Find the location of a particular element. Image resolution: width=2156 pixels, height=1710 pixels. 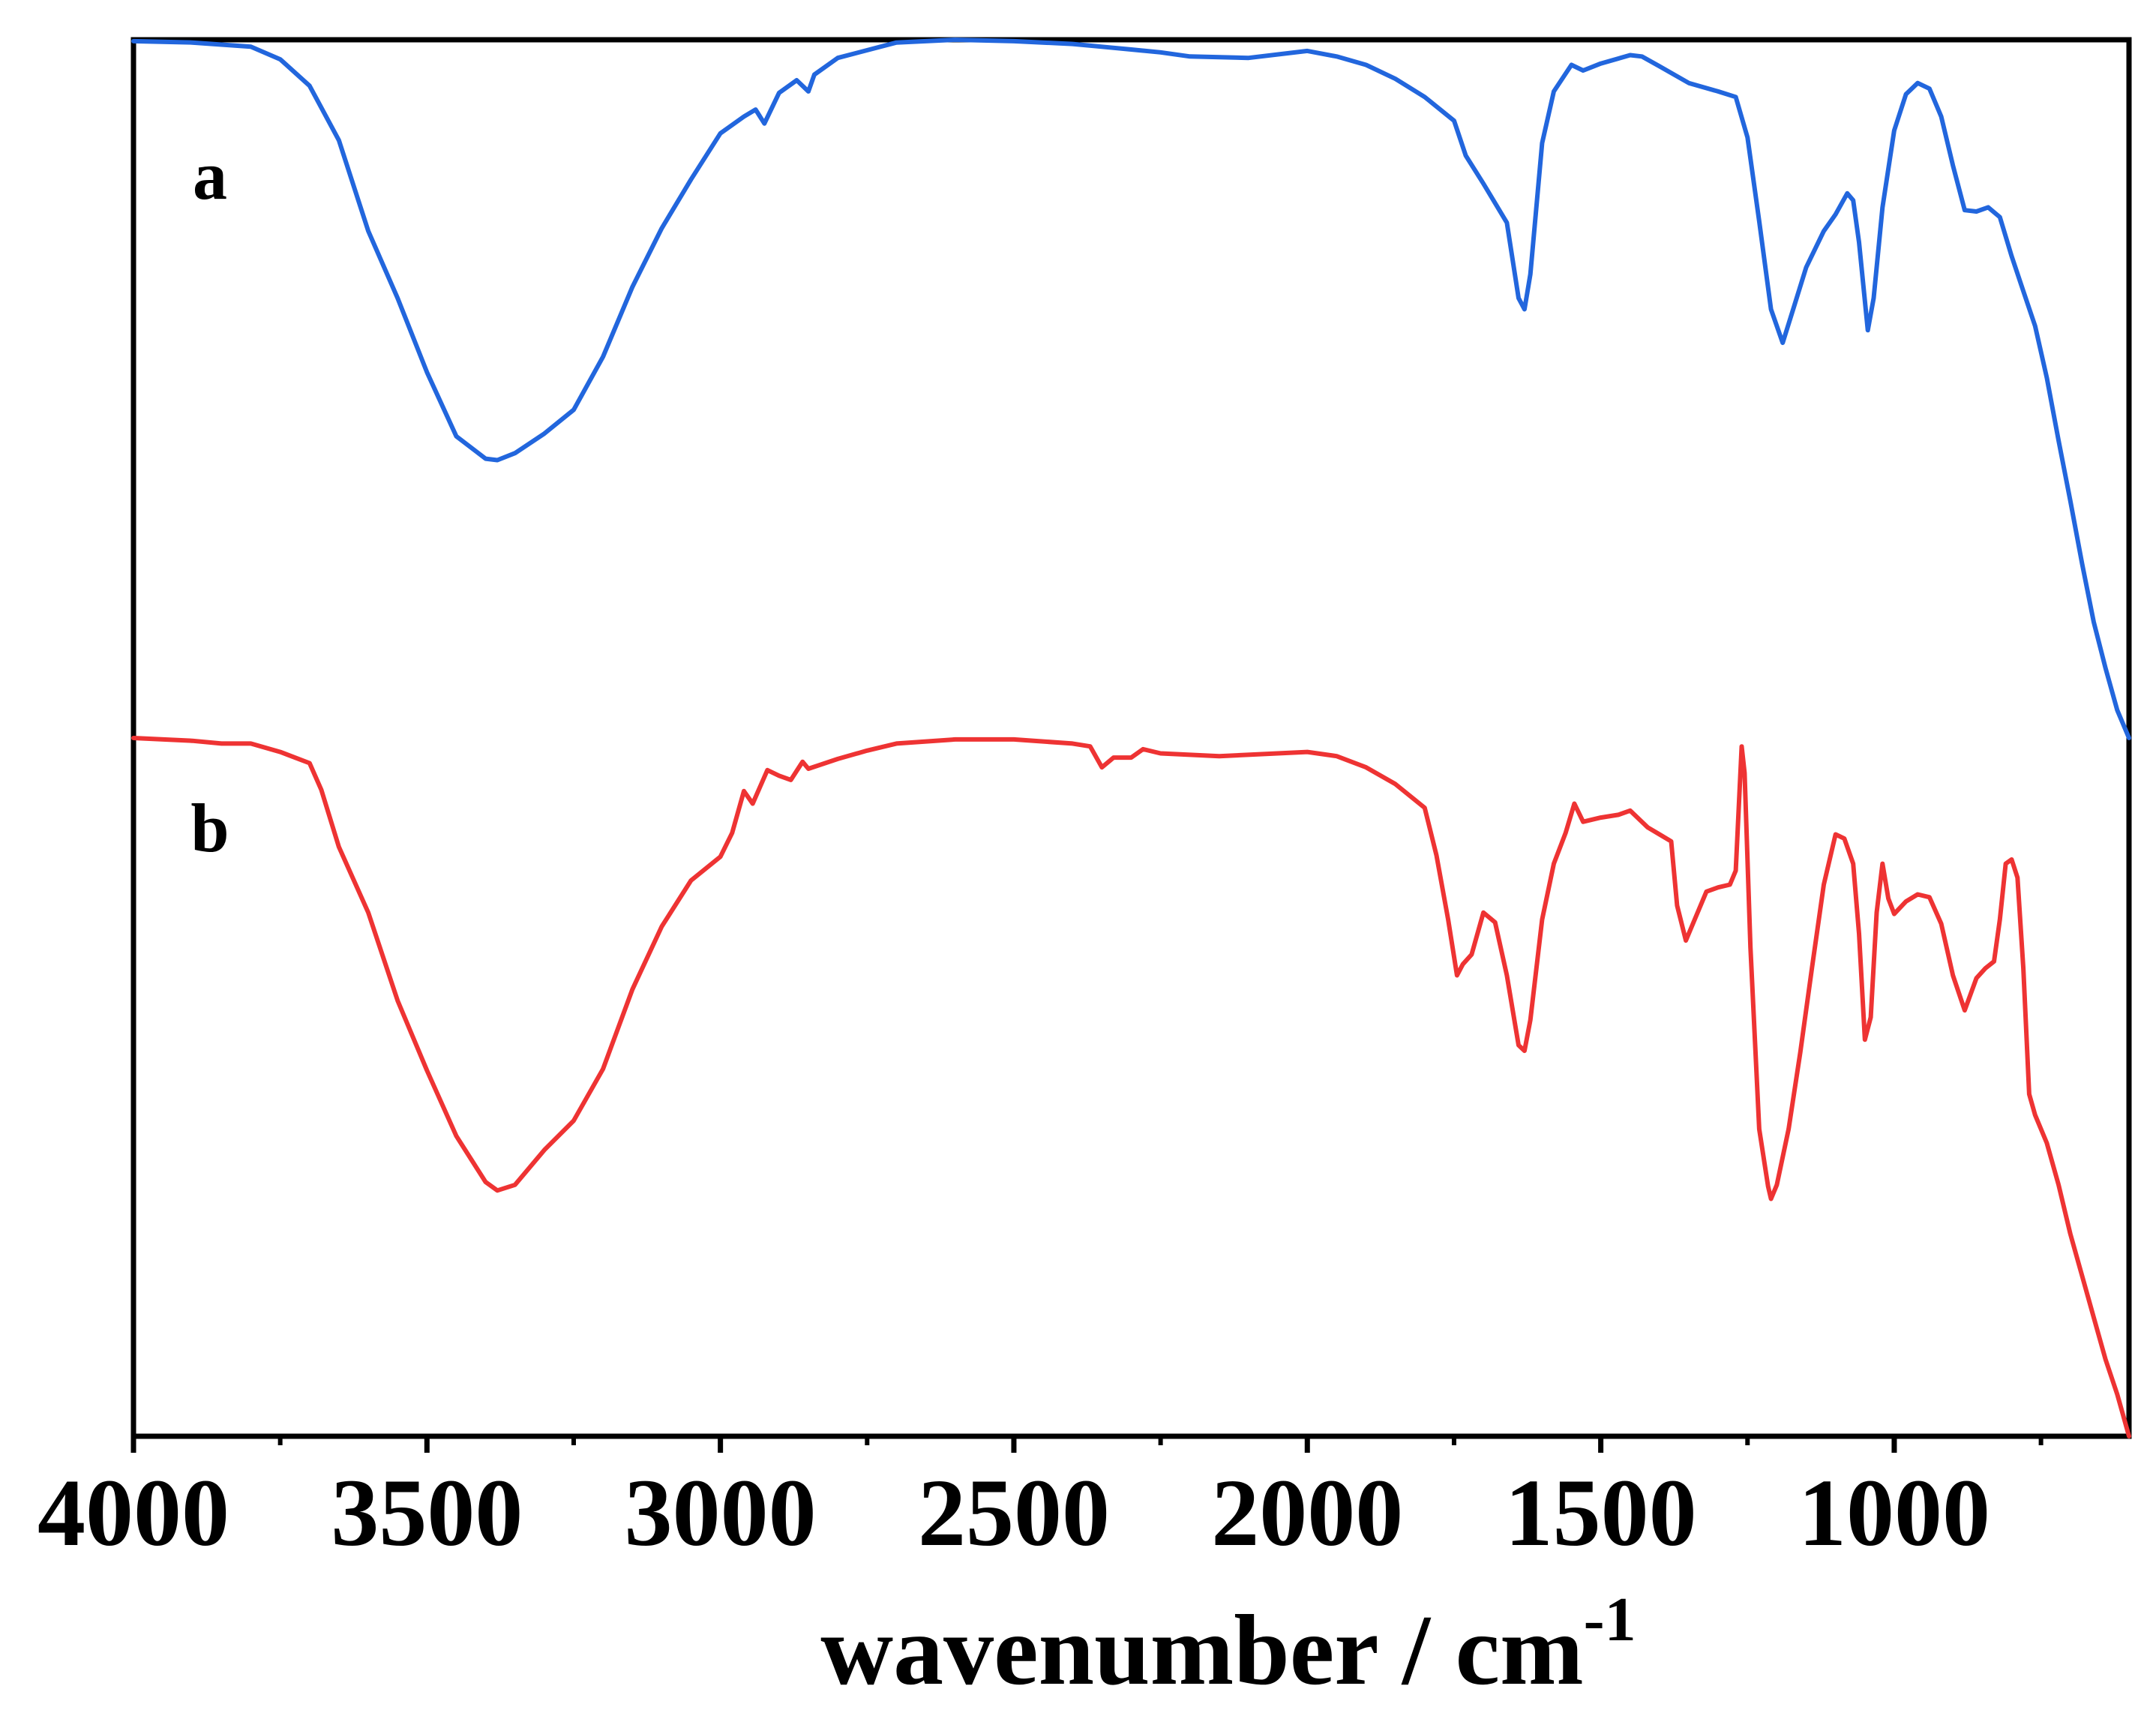

x-axis-ticks is located at coordinates (1087, 1444).